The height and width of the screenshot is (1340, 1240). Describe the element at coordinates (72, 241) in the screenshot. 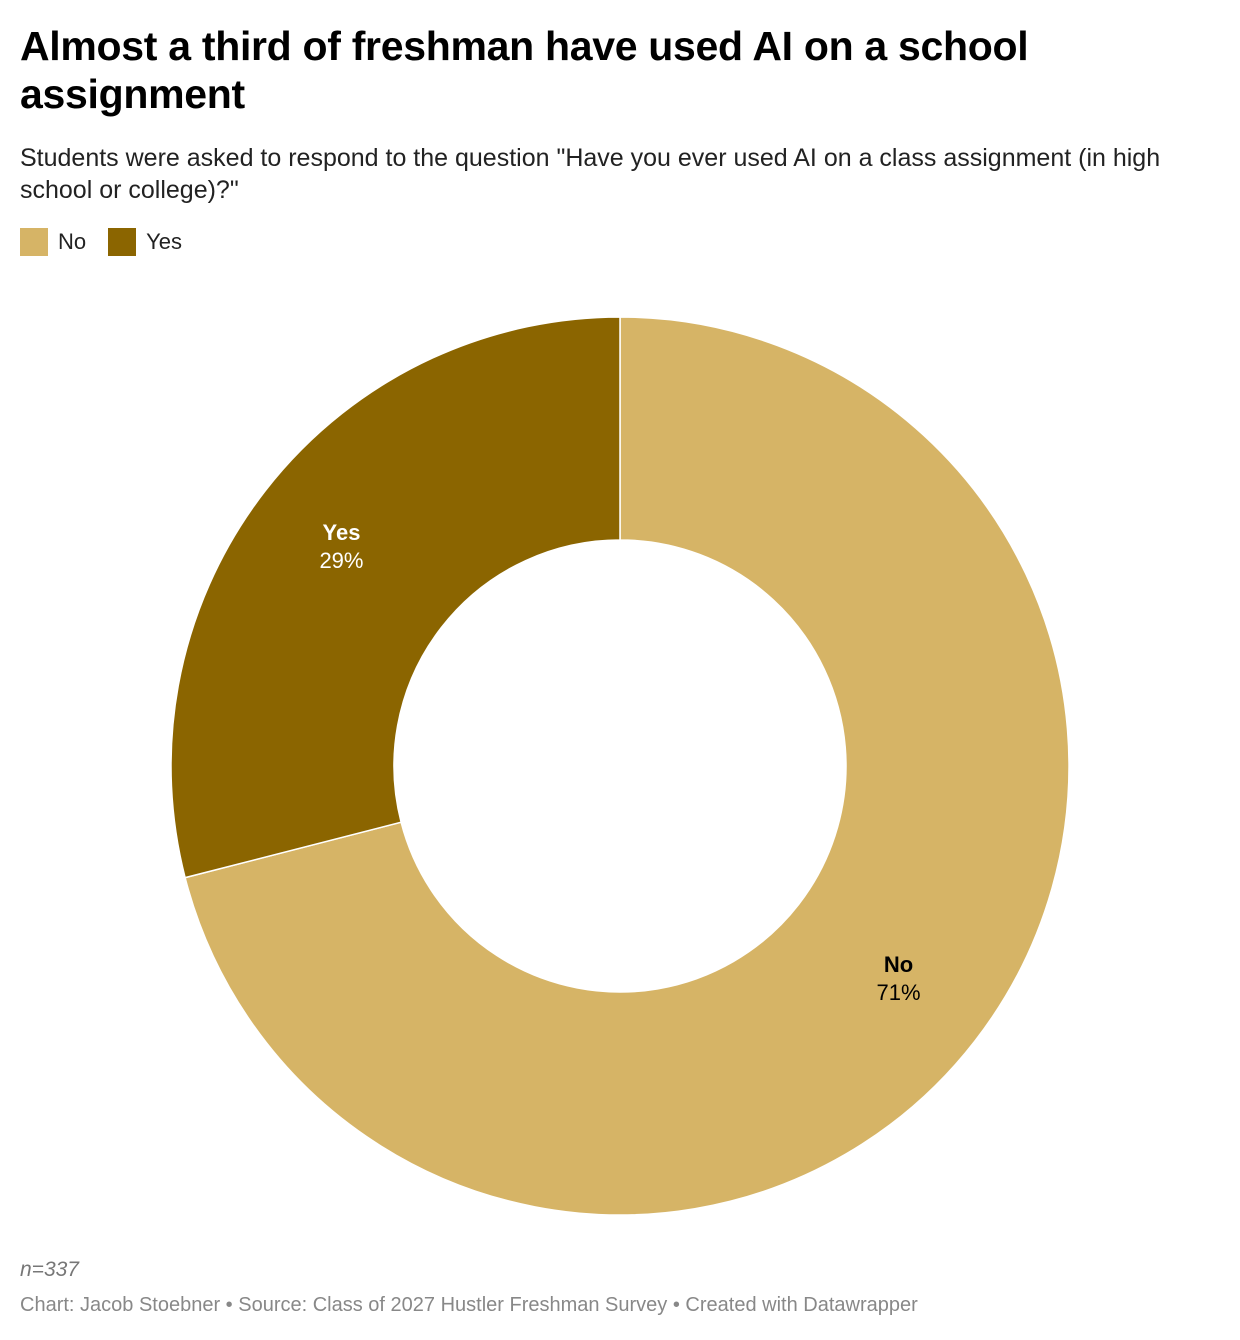

I see `legend-label-no: No` at that location.